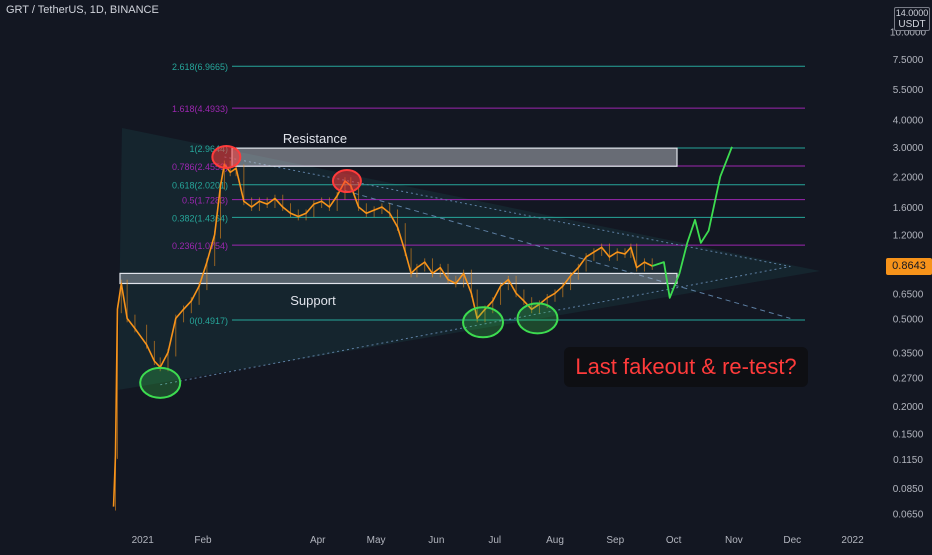 The image size is (932, 555). Describe the element at coordinates (686, 367) in the screenshot. I see `callout-box: Last fakeout & re-test?` at that location.